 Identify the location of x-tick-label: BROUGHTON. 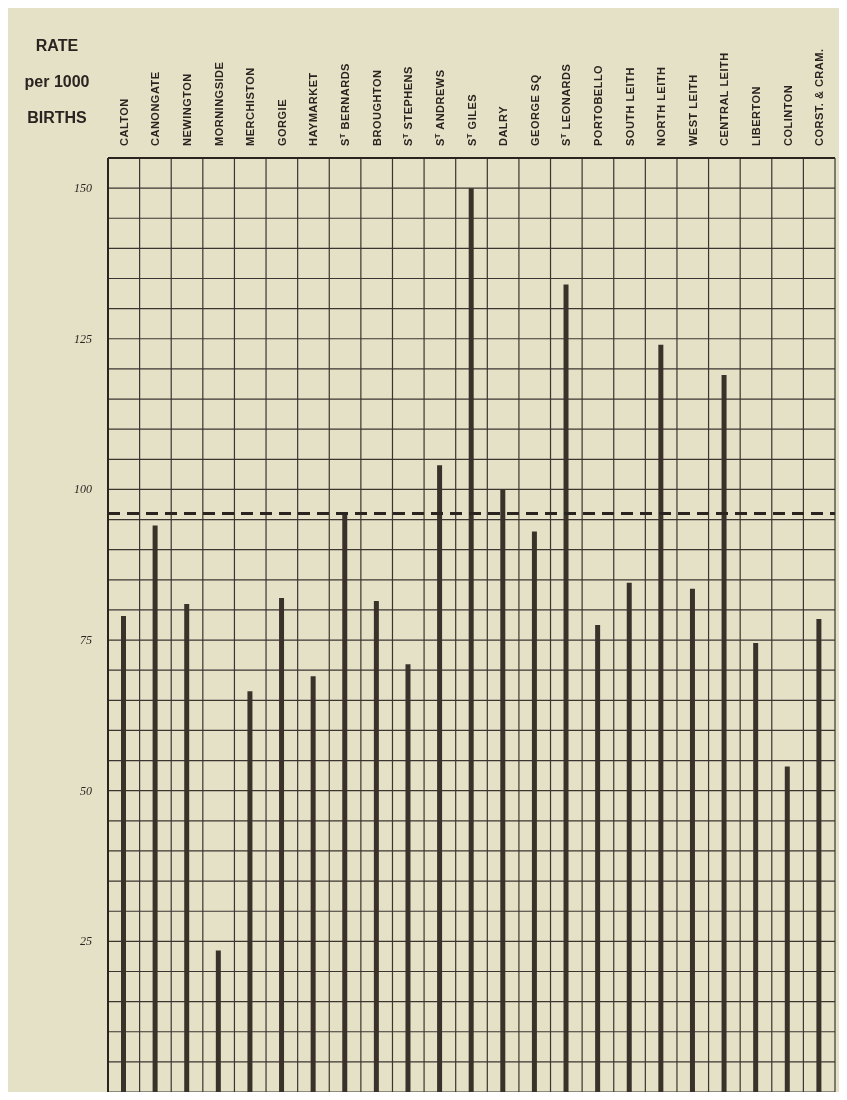
(376, 107).